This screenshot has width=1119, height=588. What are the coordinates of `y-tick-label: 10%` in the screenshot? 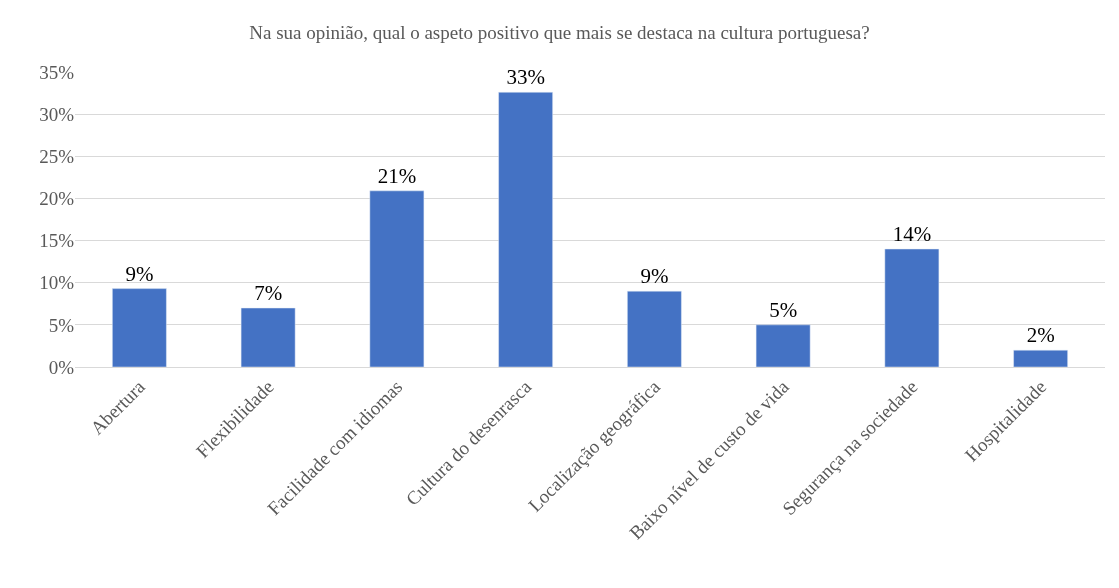 It's located at (57, 283).